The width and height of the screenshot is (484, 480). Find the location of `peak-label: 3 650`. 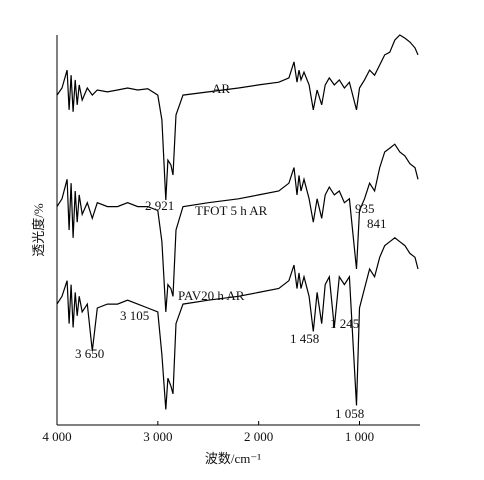

peak-label: 3 650 is located at coordinates (89, 353).